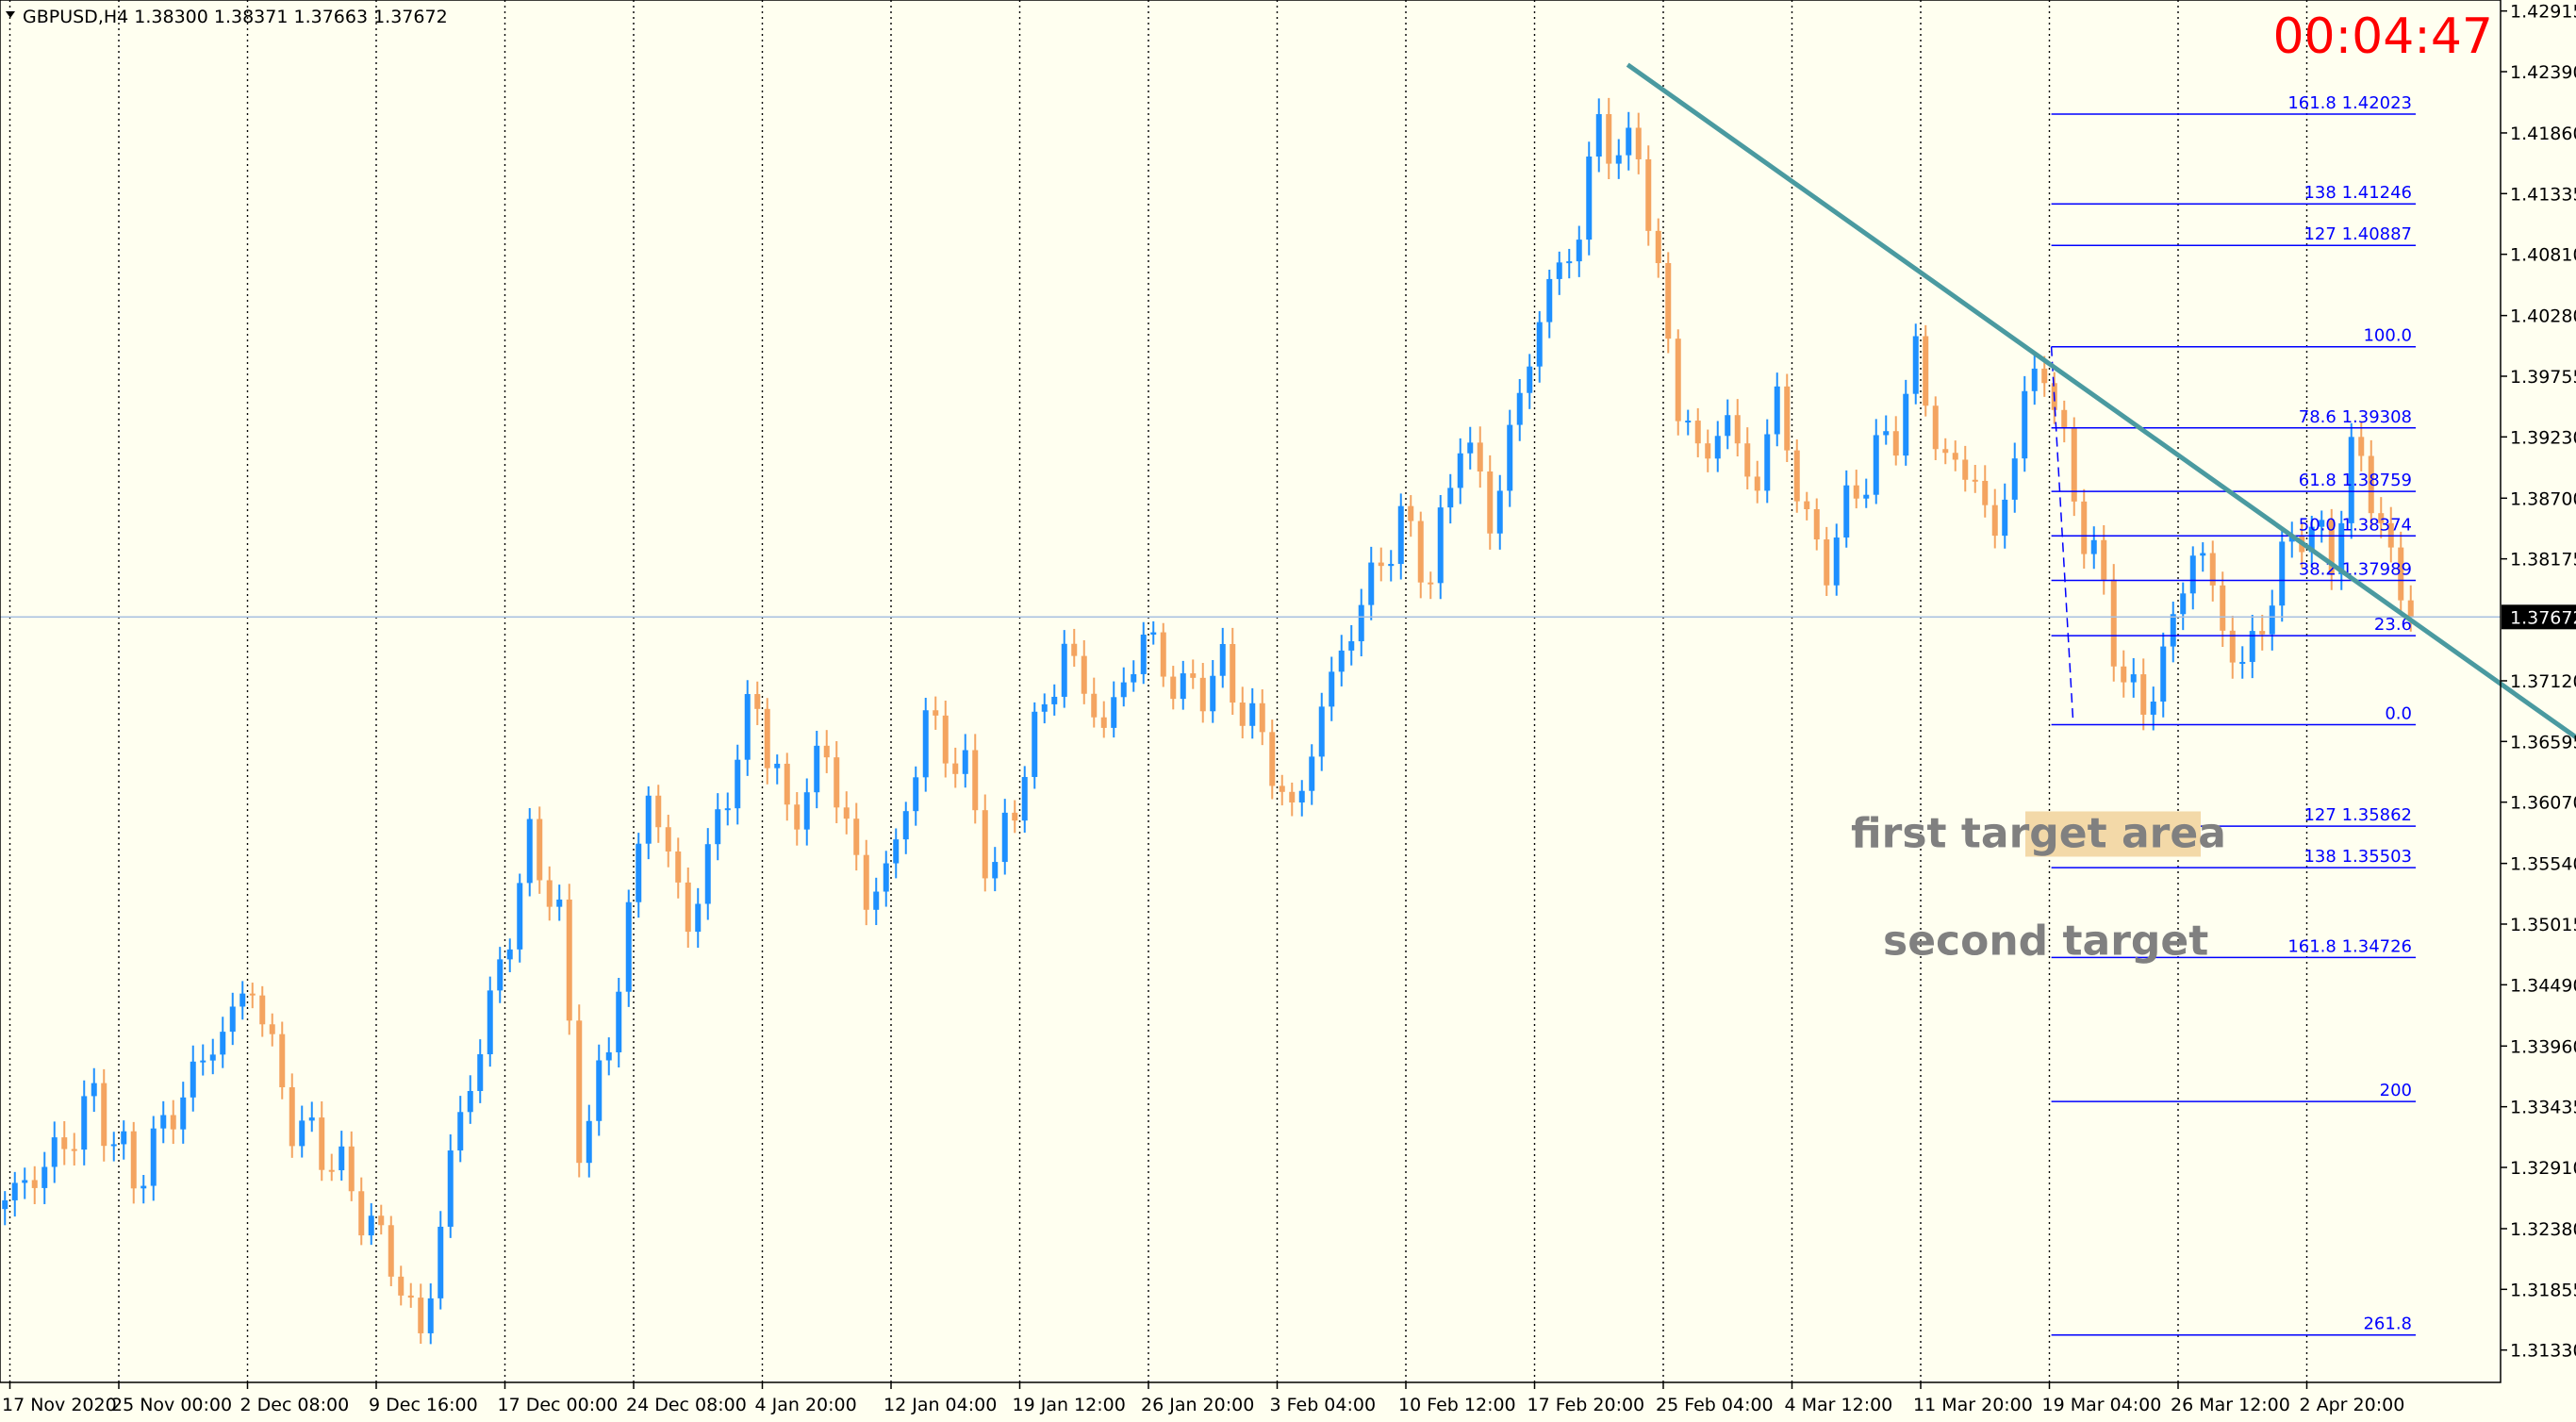  I want to click on y-tick-label-0: 1.42915, so click(2543, 12).